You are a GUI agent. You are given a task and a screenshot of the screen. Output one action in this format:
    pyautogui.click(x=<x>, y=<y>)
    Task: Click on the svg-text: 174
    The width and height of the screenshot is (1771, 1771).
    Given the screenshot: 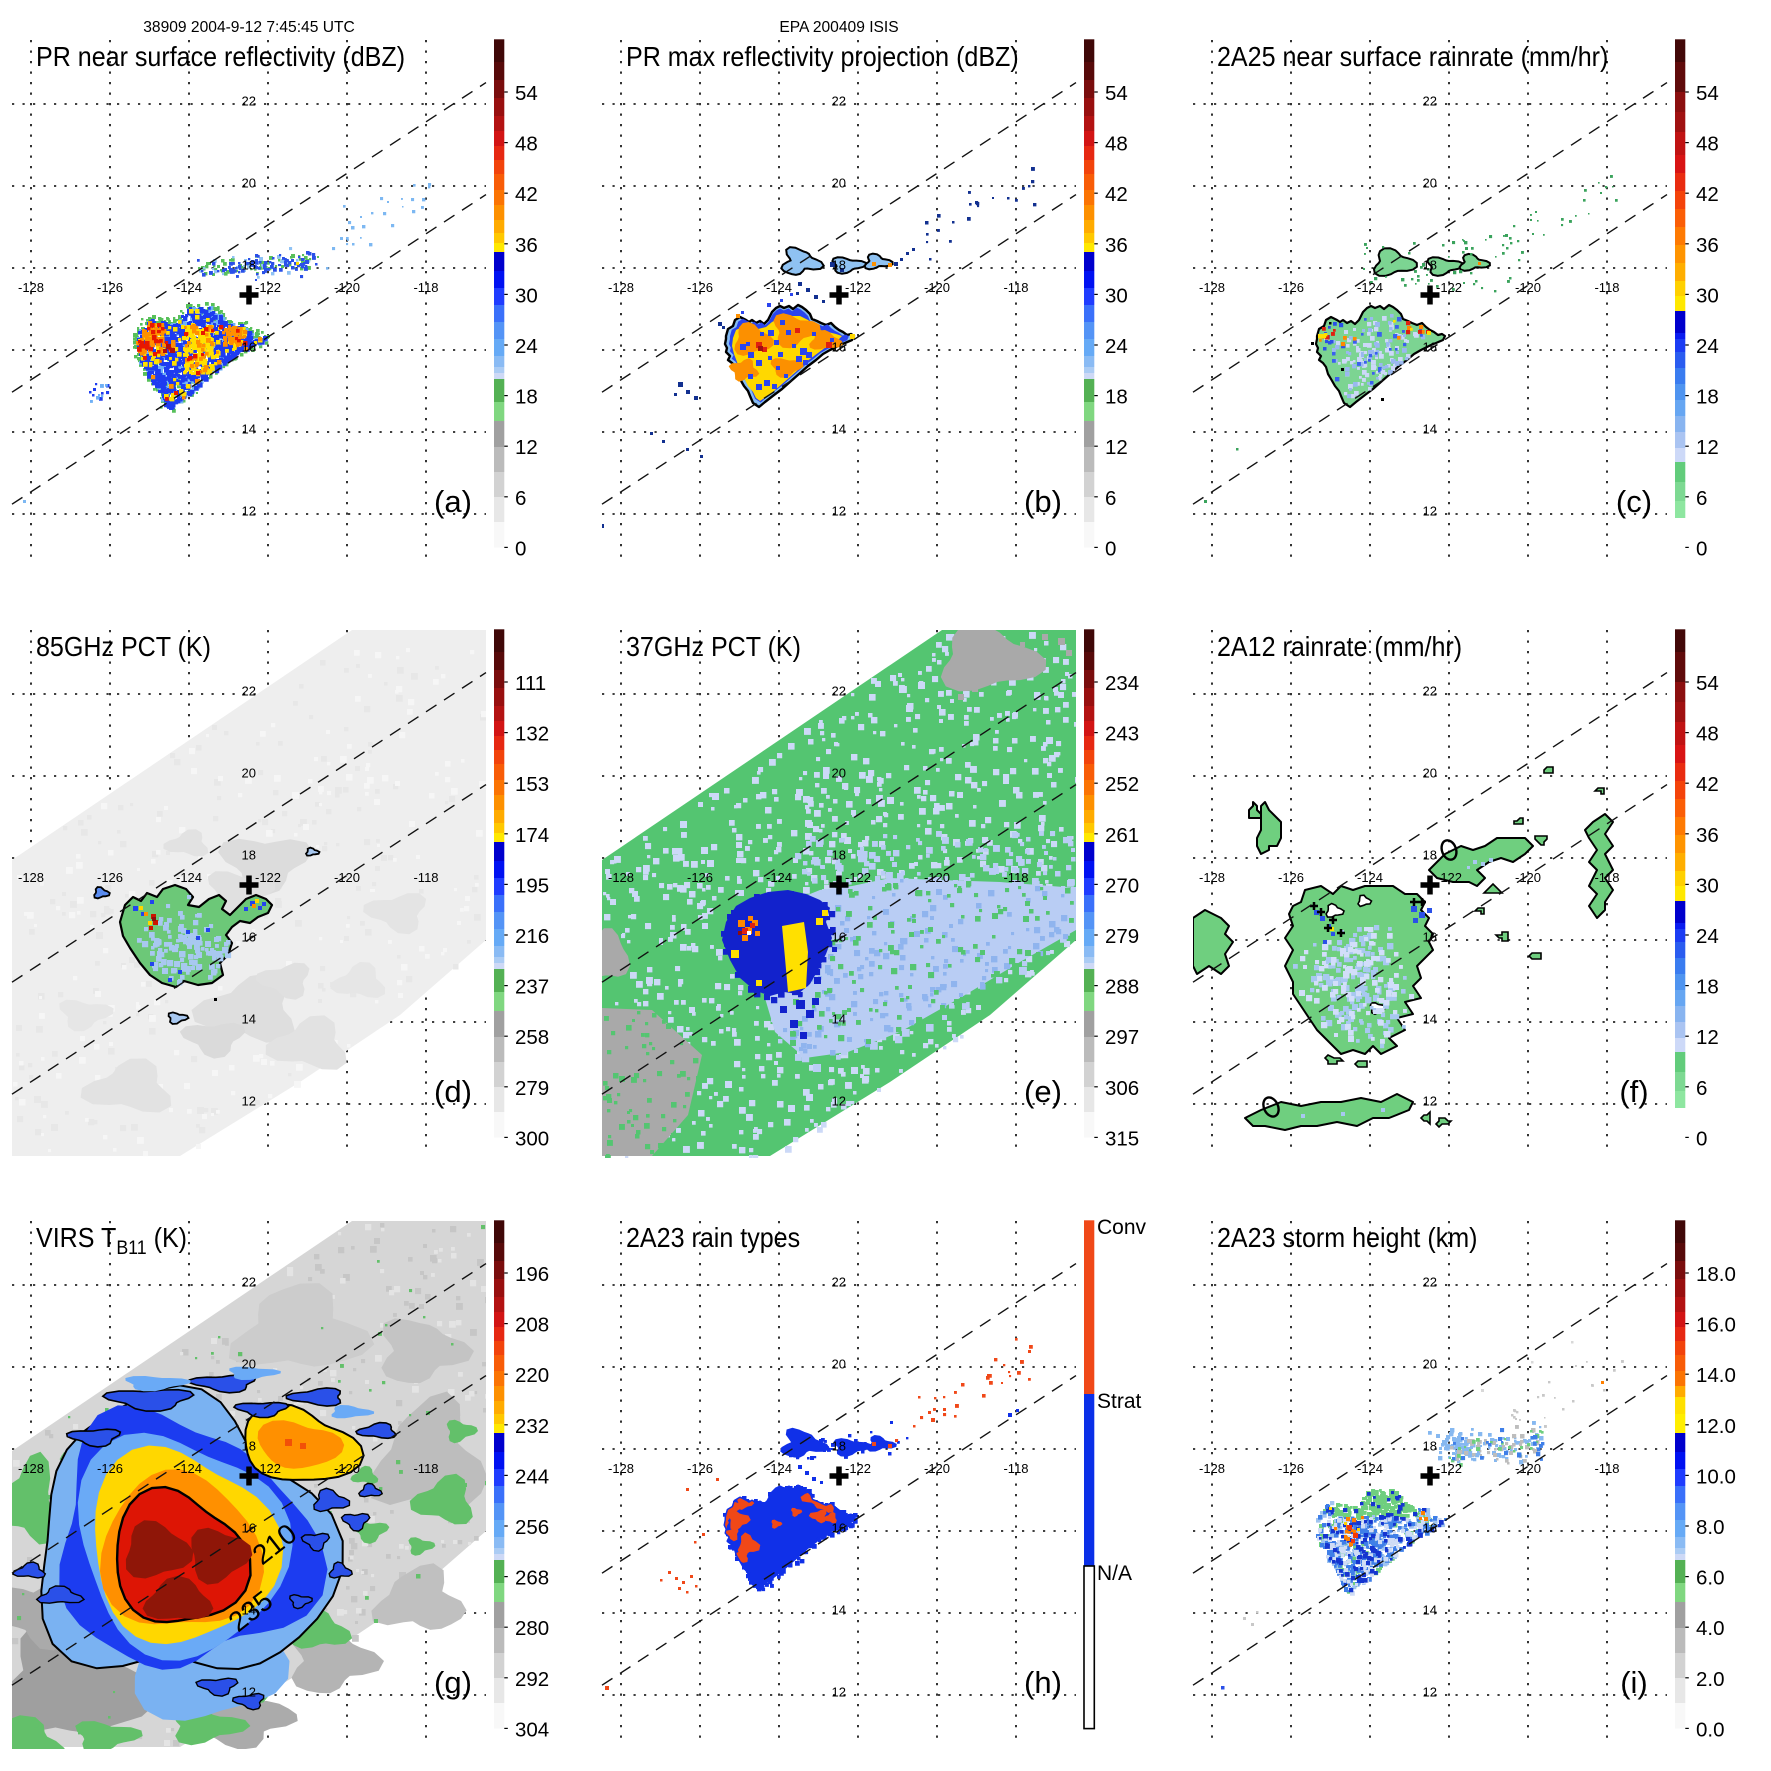 What is the action you would take?
    pyautogui.click(x=532, y=835)
    